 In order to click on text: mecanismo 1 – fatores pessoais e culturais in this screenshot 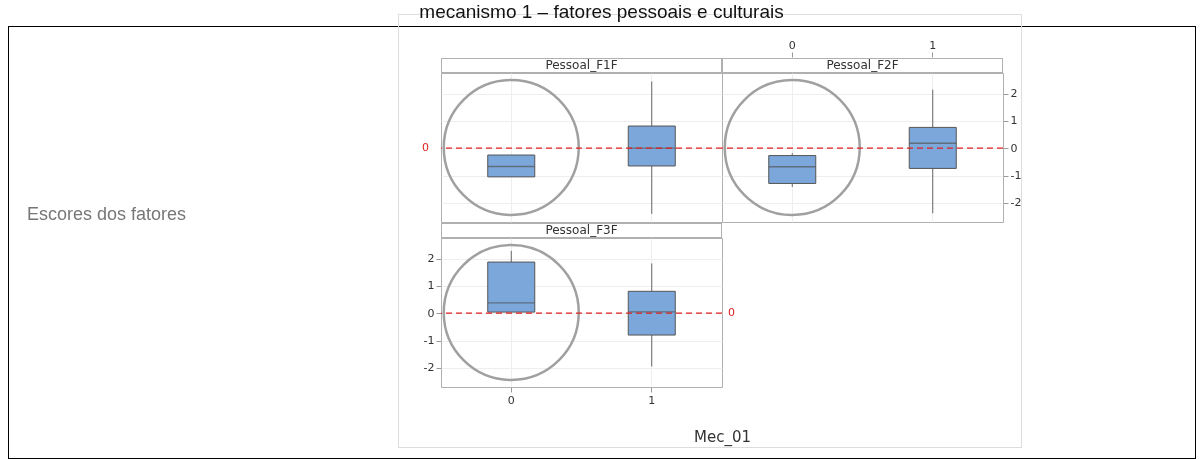, I will do `click(601, 12)`.